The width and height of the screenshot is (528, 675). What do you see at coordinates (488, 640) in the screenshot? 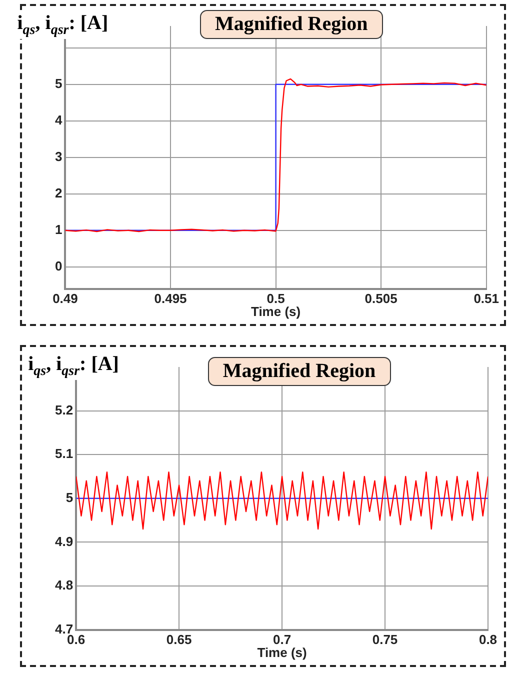
I see `x-tick-label: 0.8` at bounding box center [488, 640].